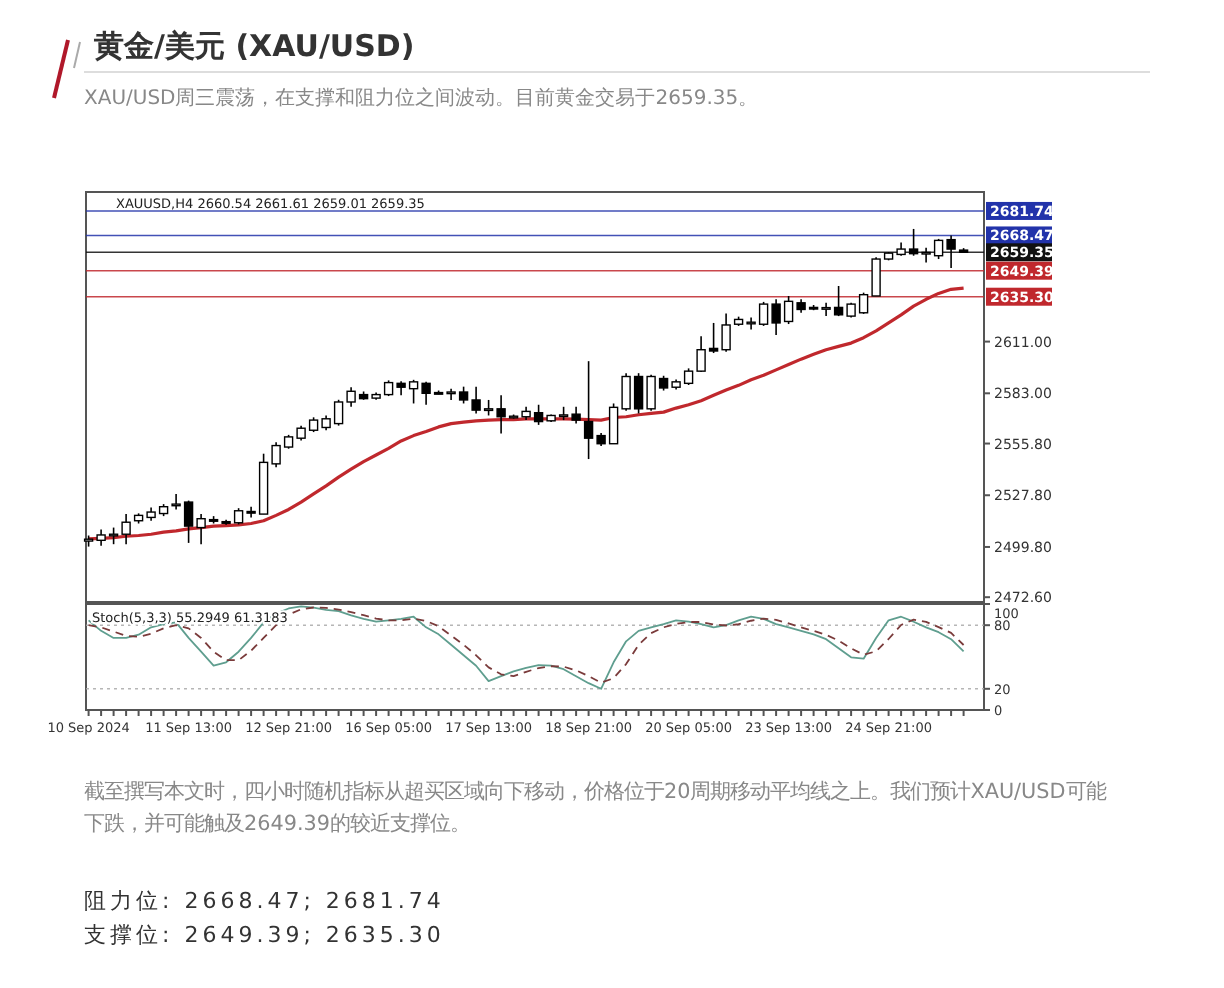  Describe the element at coordinates (264, 935) in the screenshot. I see `text: 支撑位: 2649.39; 2635.30` at that location.